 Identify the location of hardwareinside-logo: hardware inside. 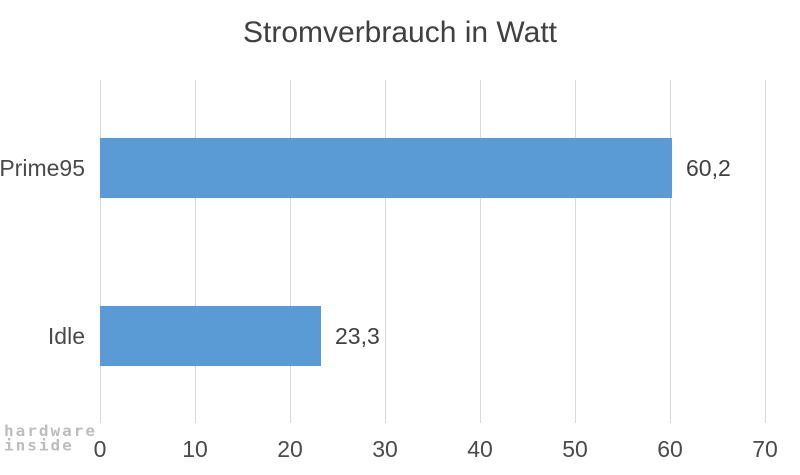
(51, 437).